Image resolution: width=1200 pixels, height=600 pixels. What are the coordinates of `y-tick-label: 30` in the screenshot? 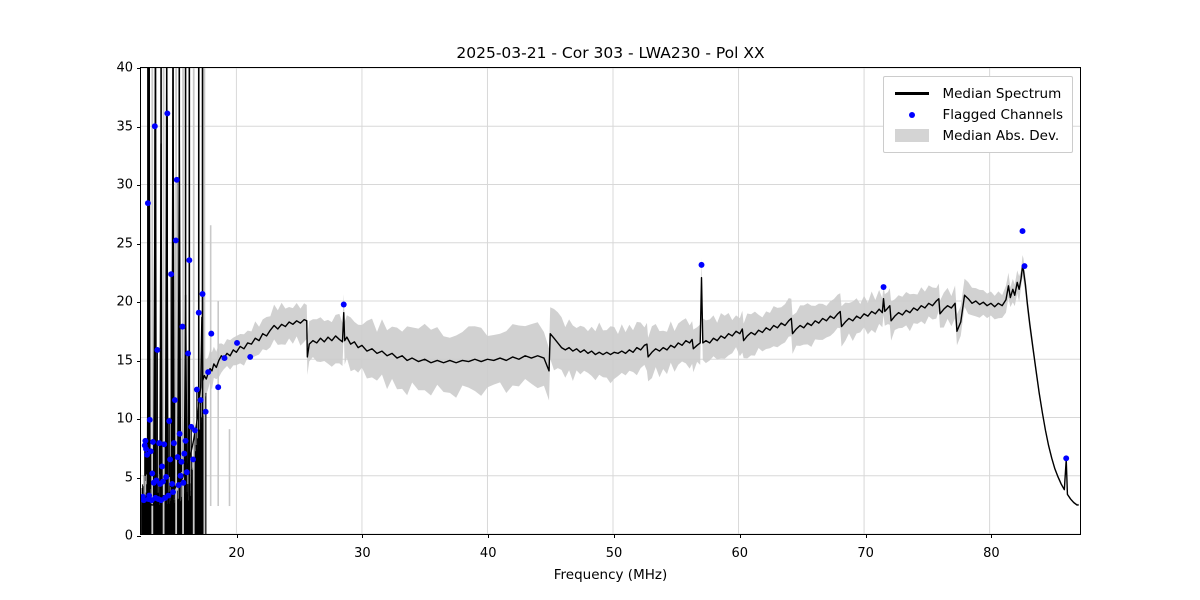 It's located at (124, 185).